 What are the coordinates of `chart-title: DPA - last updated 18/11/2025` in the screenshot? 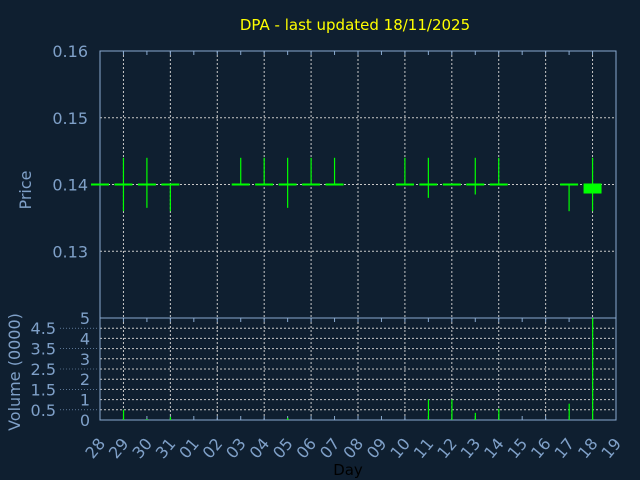 It's located at (355, 25).